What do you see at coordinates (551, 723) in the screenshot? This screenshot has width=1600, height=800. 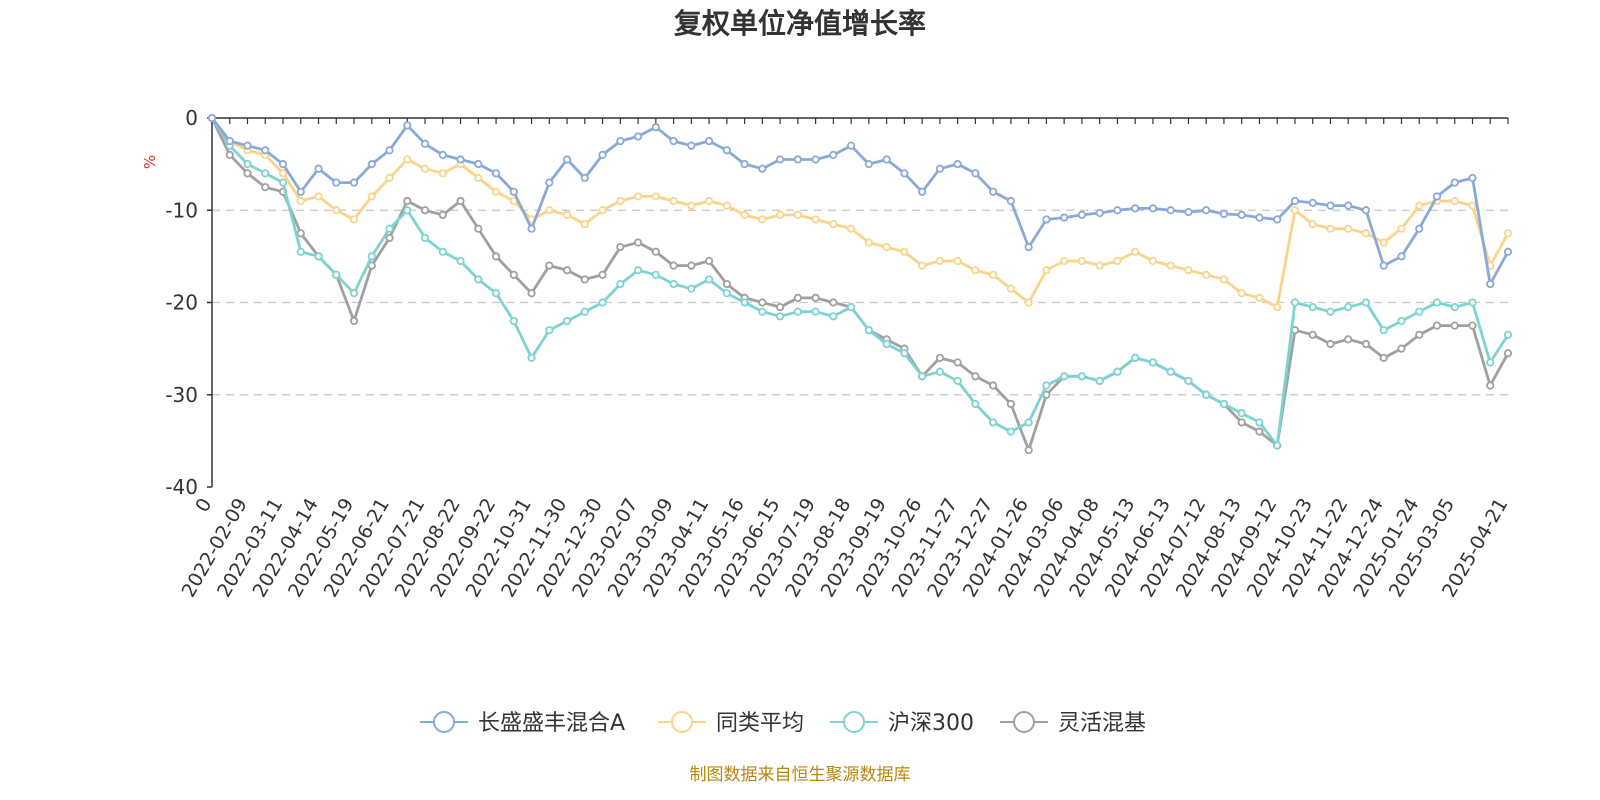 I see `legend-label: 长盛盛丰混合A` at bounding box center [551, 723].